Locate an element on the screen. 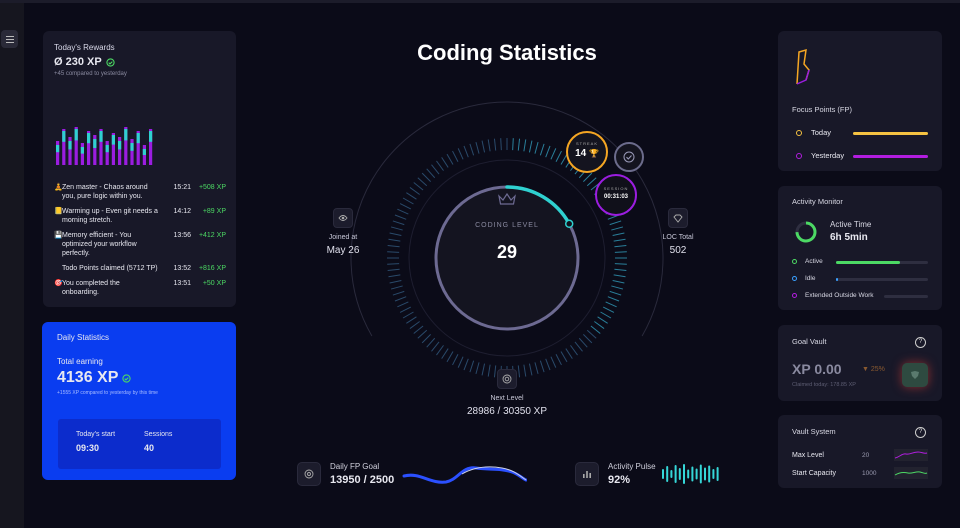 The image size is (960, 528). check-circle-icon is located at coordinates (110, 62).